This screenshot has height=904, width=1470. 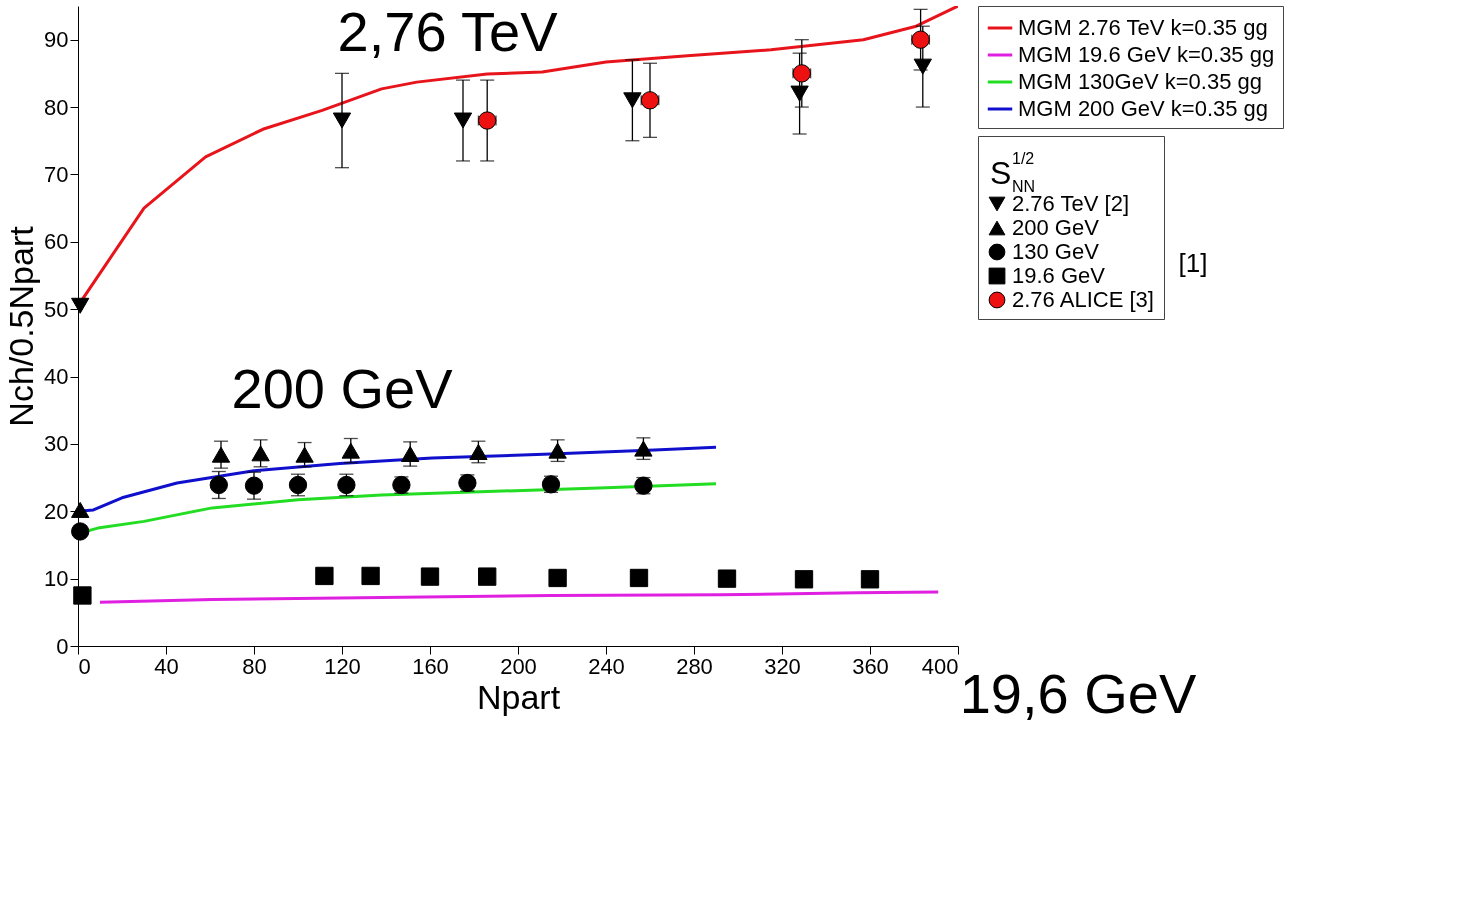 What do you see at coordinates (62, 646) in the screenshot?
I see `y-tick-label: 0` at bounding box center [62, 646].